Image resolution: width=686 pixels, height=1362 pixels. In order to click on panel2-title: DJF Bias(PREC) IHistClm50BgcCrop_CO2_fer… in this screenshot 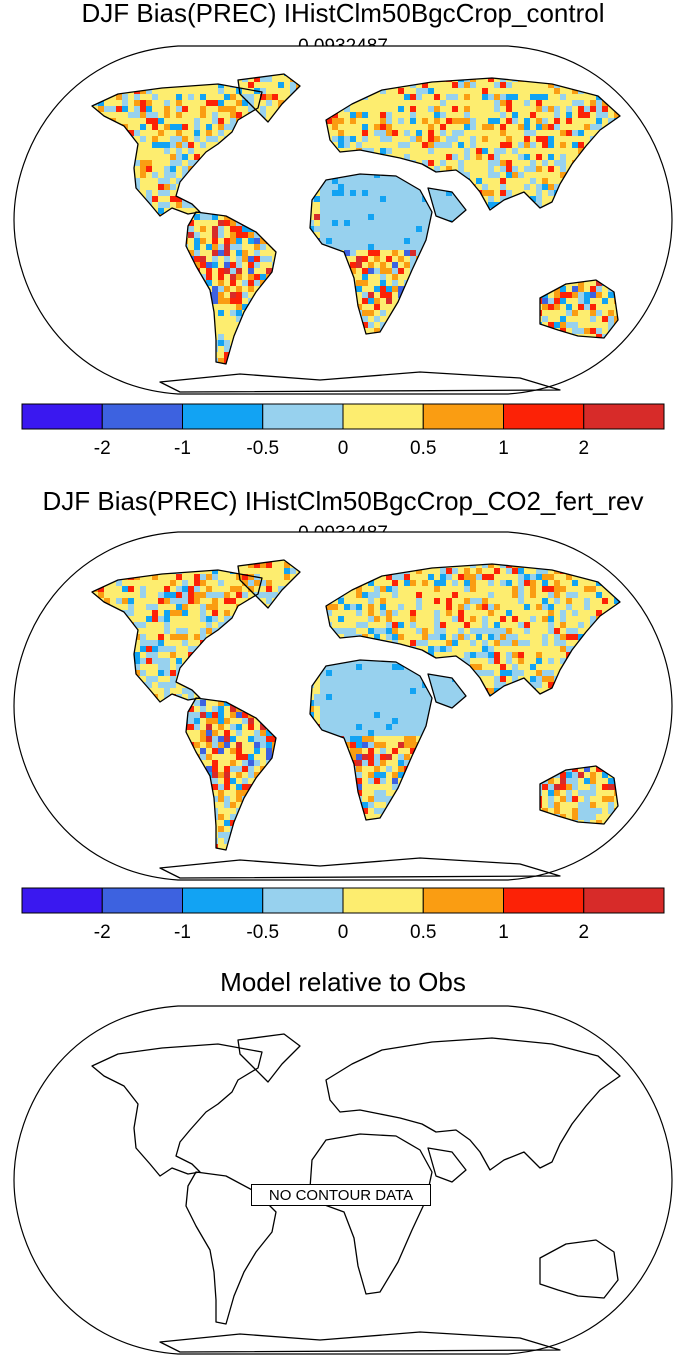, I will do `click(343, 501)`.